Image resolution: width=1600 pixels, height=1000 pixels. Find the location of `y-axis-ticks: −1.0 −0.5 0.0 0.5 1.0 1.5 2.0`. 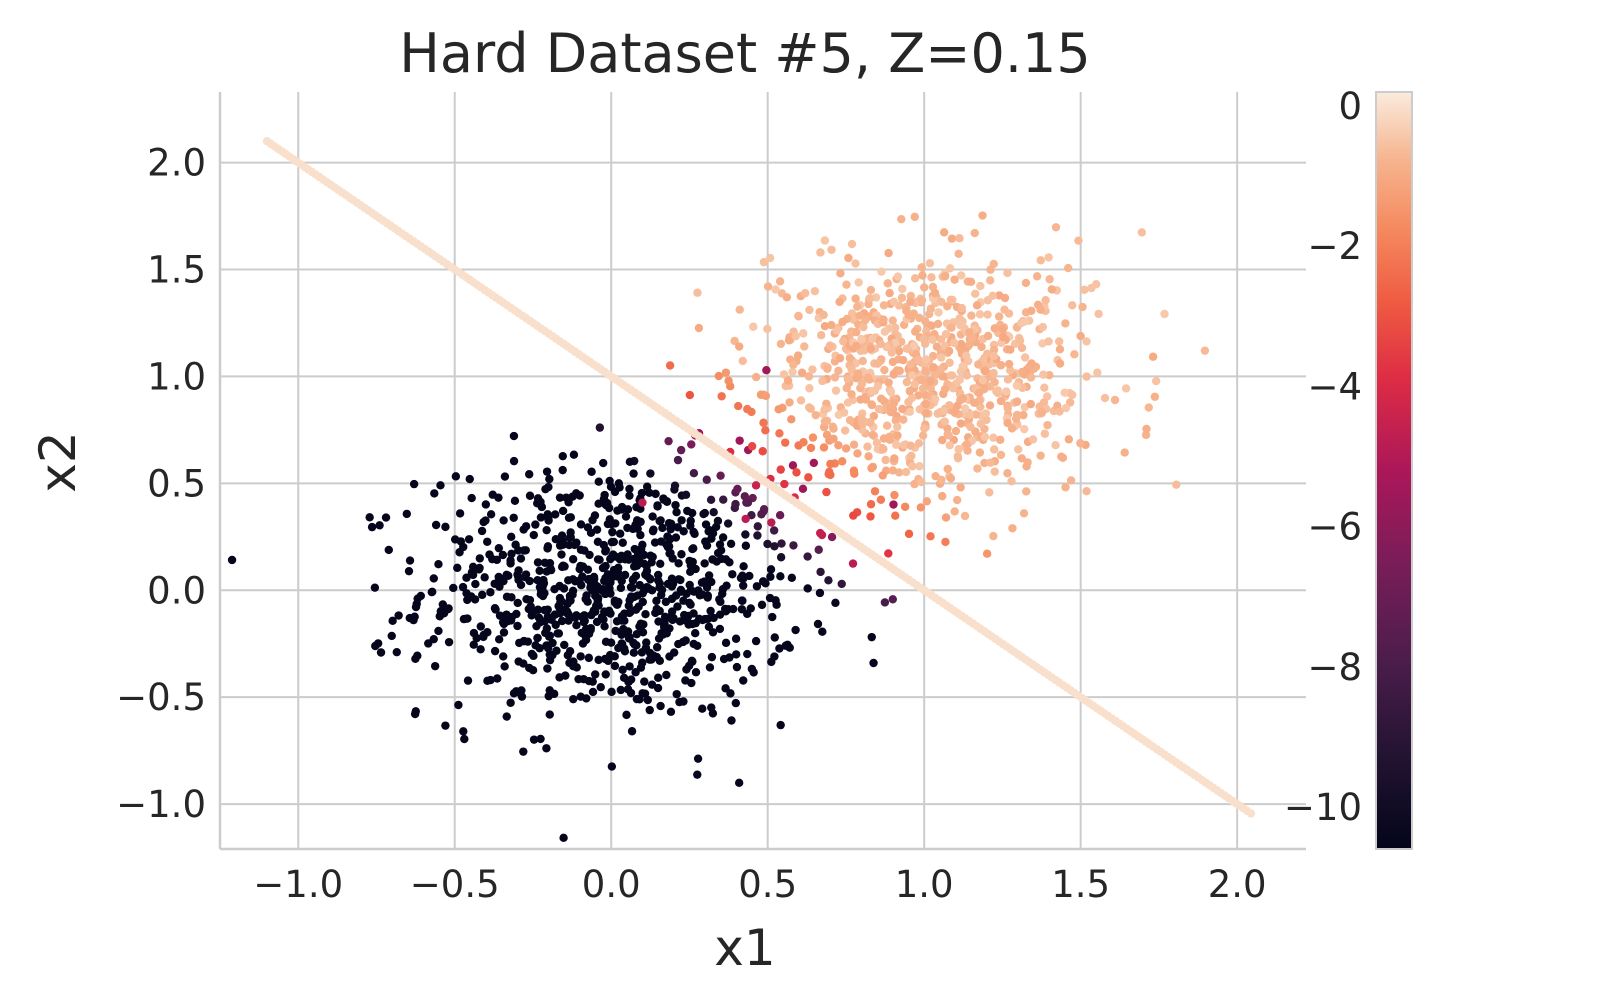

y-axis-ticks: −1.0 −0.5 0.0 0.5 1.0 1.5 2.0 is located at coordinates (161, 484).